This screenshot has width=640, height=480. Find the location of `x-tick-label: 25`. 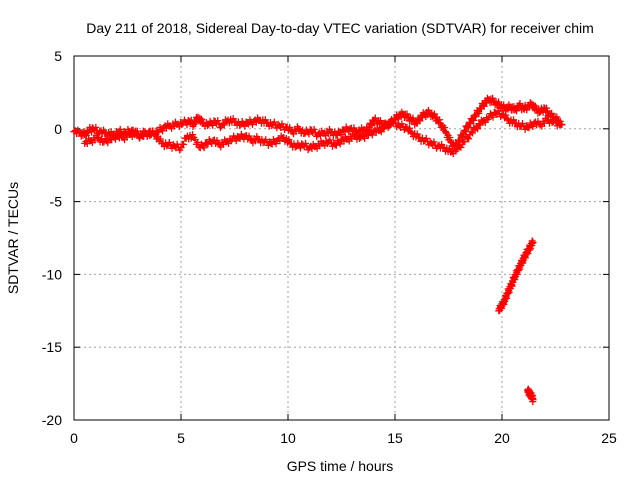

x-tick-label: 25 is located at coordinates (609, 438).